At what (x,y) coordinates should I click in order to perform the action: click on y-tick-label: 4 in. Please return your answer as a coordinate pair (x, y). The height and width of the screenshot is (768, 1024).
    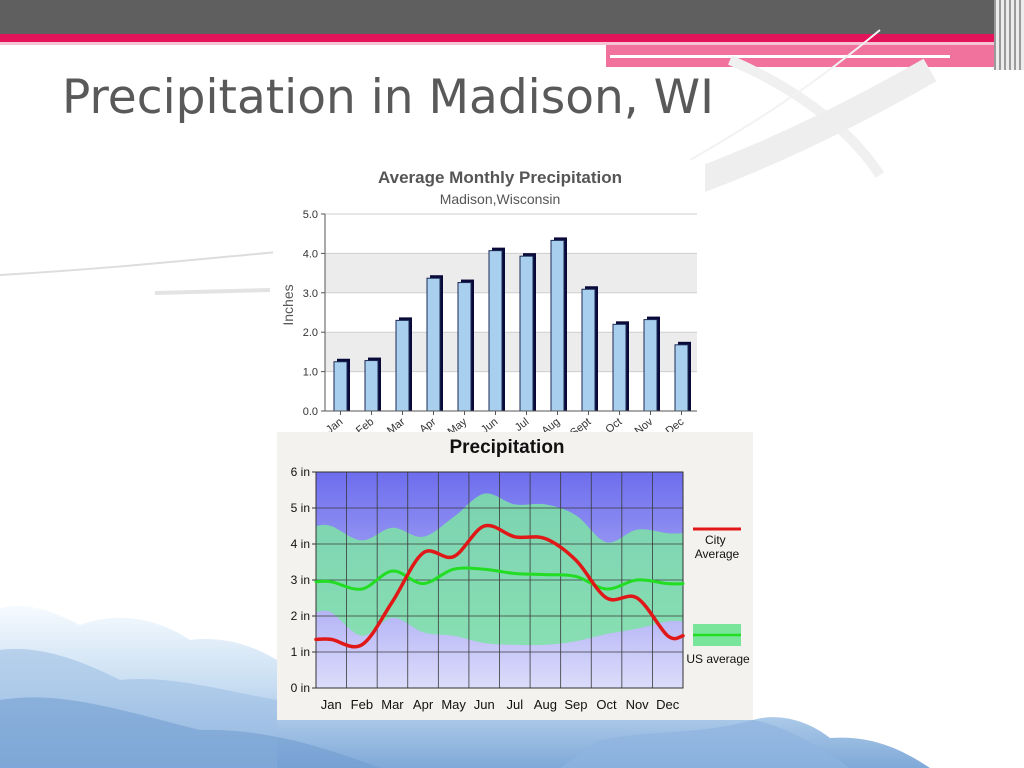
    Looking at the image, I should click on (300, 544).